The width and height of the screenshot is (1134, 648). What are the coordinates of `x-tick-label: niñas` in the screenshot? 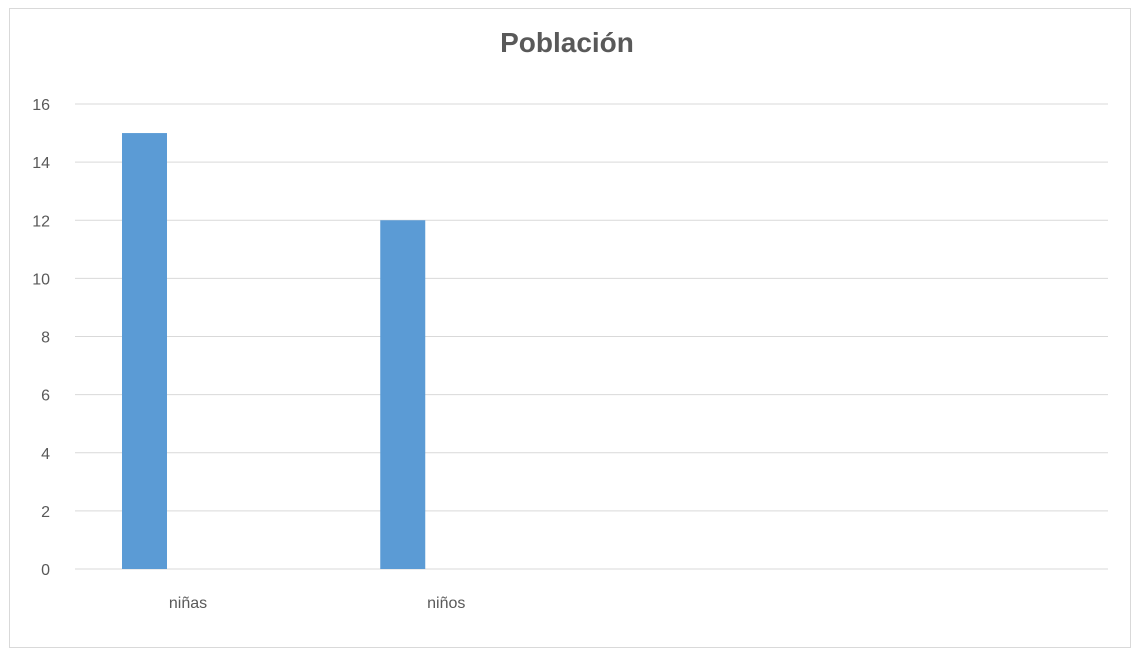 It's located at (188, 603).